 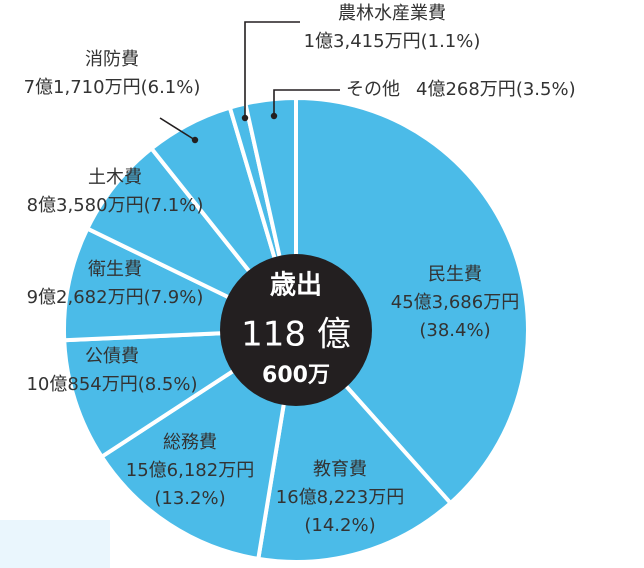 I want to click on slice-label-shobo-line-0: 消防費, so click(x=112, y=59).